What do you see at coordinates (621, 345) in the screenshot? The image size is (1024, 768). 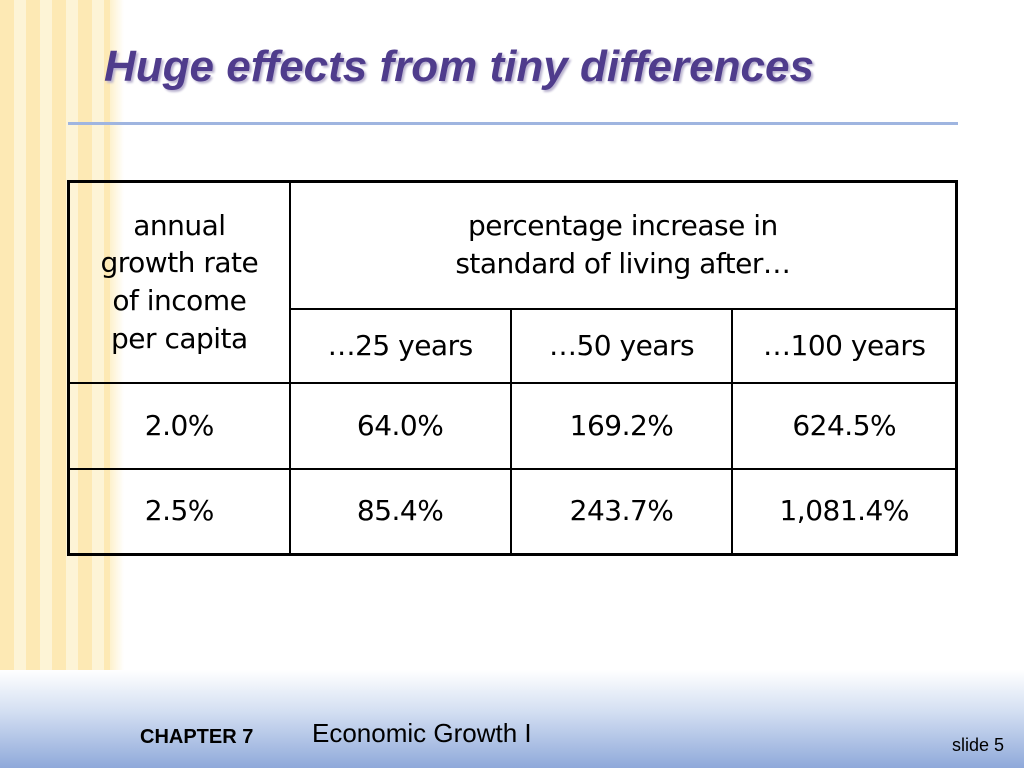 I see `period-header-50: …50 years` at bounding box center [621, 345].